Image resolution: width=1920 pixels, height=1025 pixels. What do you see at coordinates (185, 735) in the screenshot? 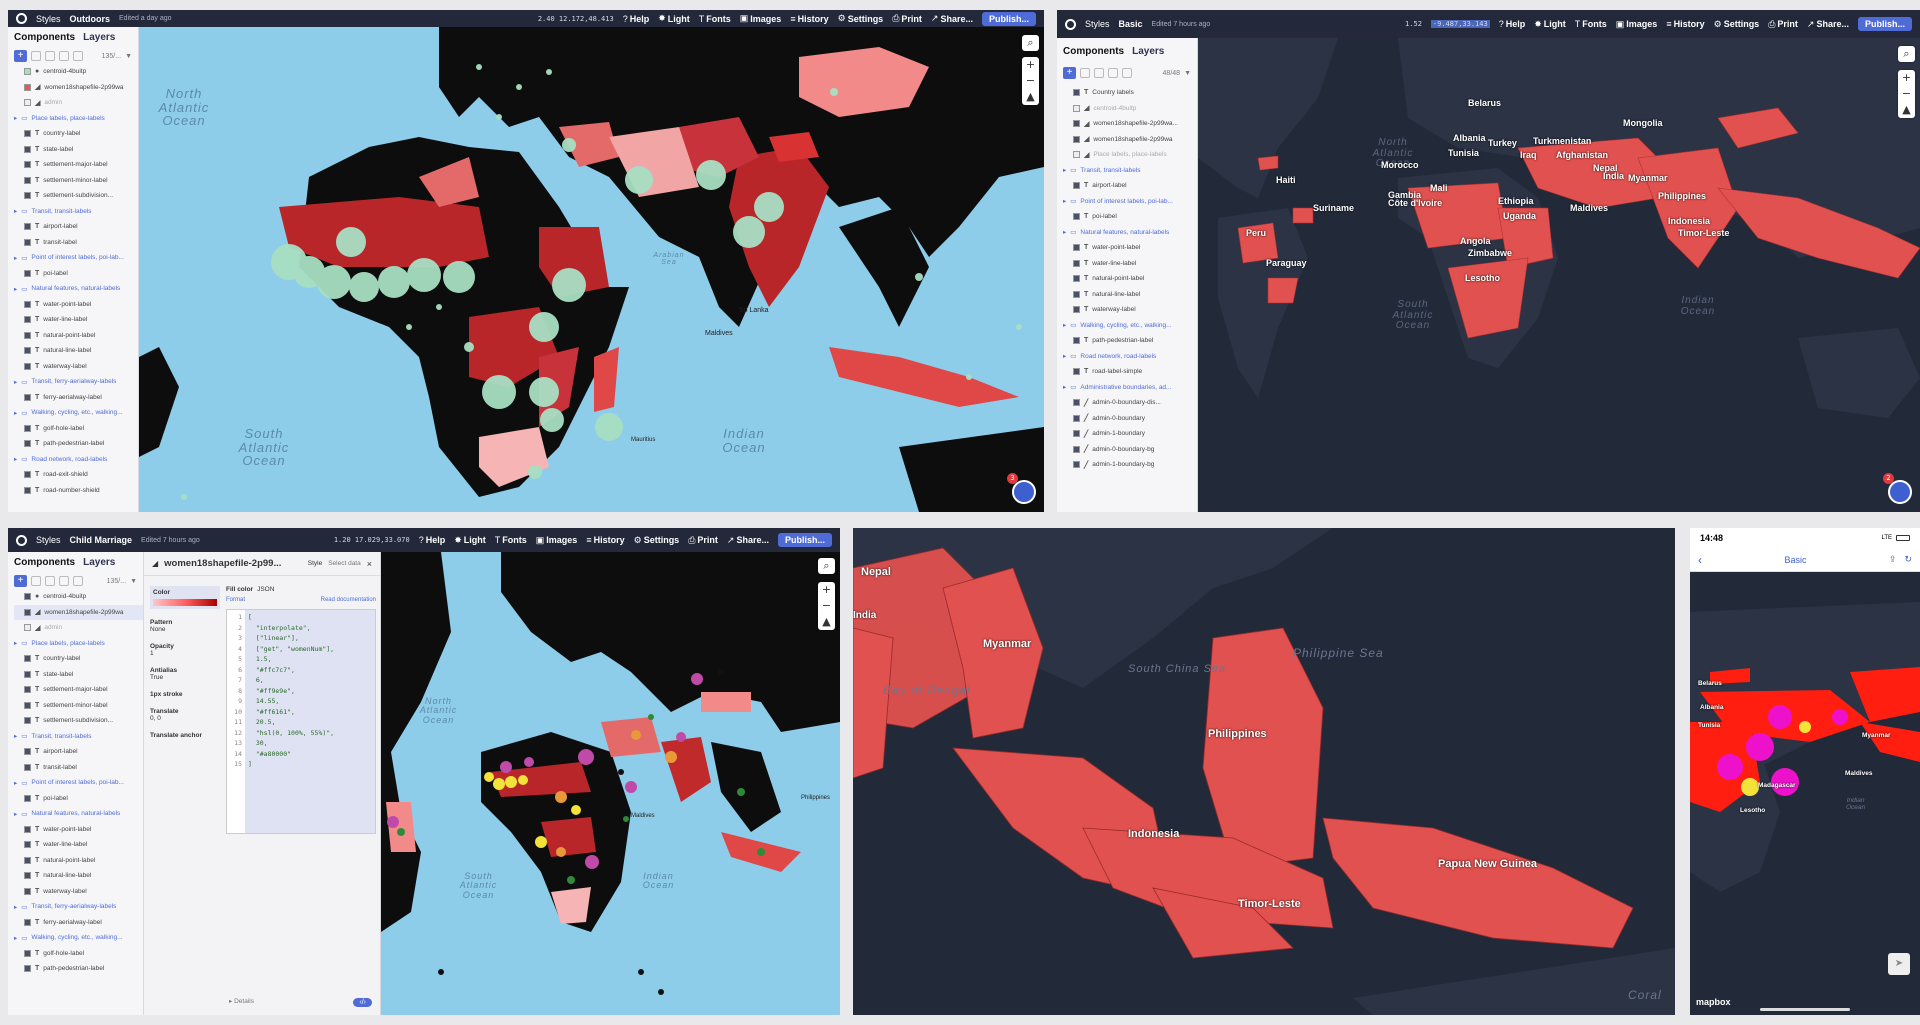
I see `style-property: Translate anchor` at bounding box center [185, 735].